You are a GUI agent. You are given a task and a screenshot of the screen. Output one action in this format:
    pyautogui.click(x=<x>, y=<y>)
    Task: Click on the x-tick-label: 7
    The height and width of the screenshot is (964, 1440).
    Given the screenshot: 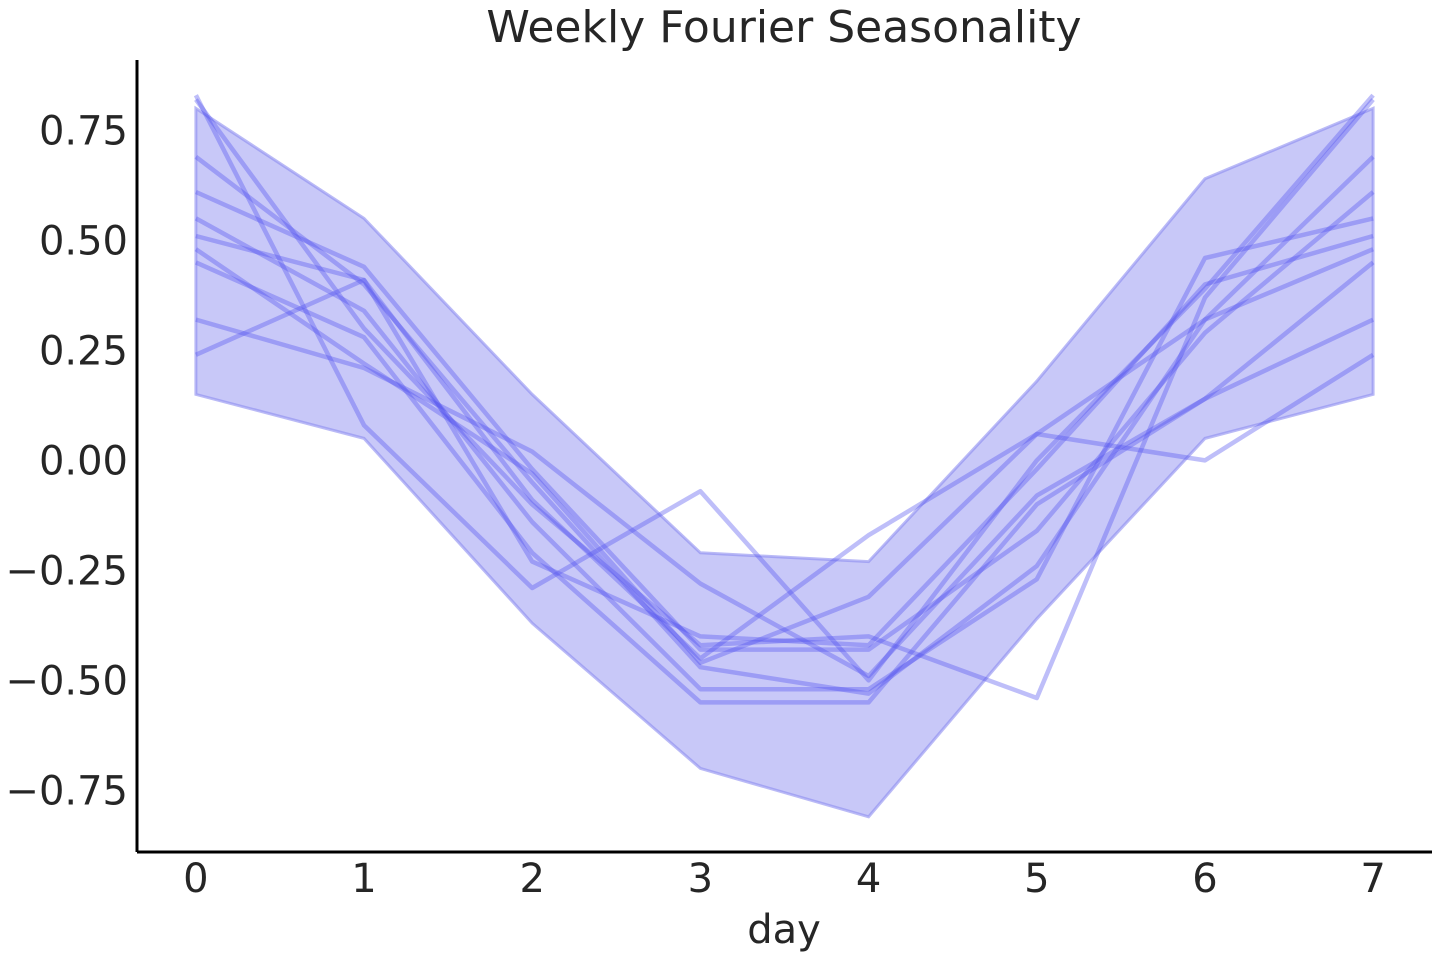 What is the action you would take?
    pyautogui.click(x=1372, y=879)
    